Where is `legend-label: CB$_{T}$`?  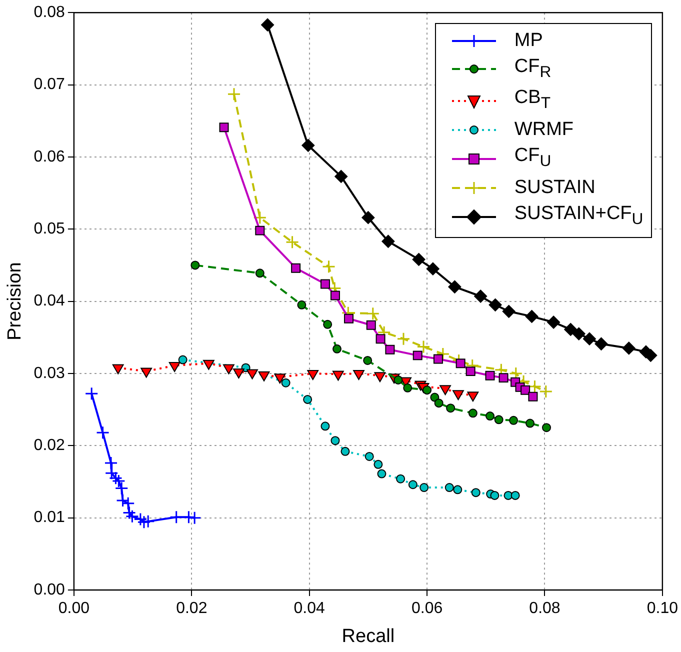
legend-label: CB$_{T}$ is located at coordinates (532, 100).